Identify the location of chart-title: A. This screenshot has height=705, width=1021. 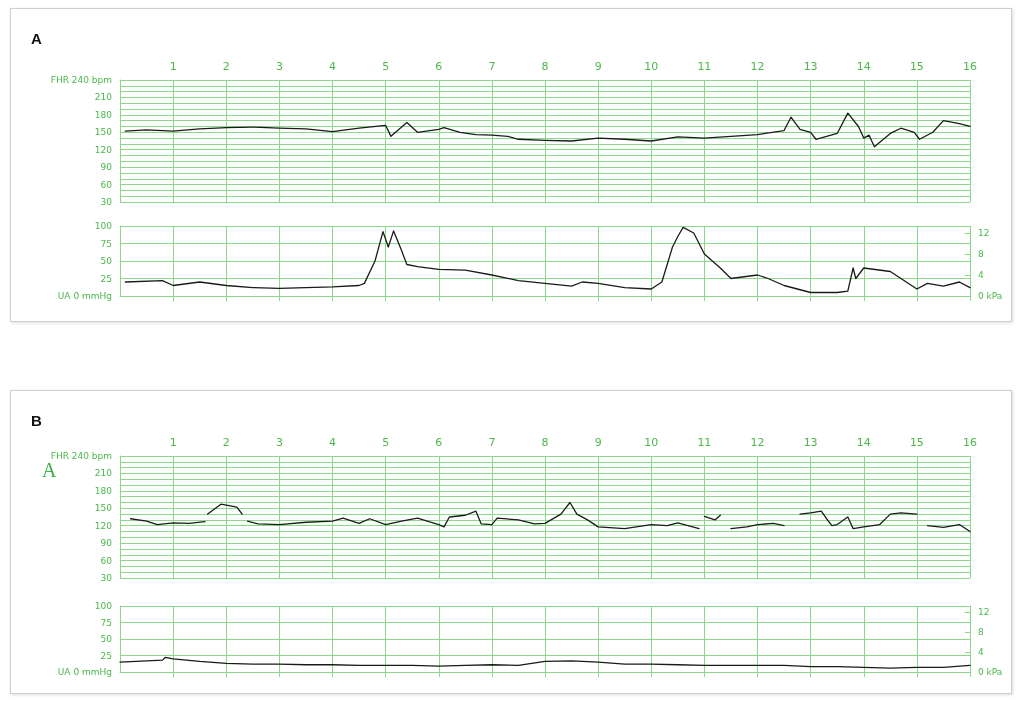
(36, 38).